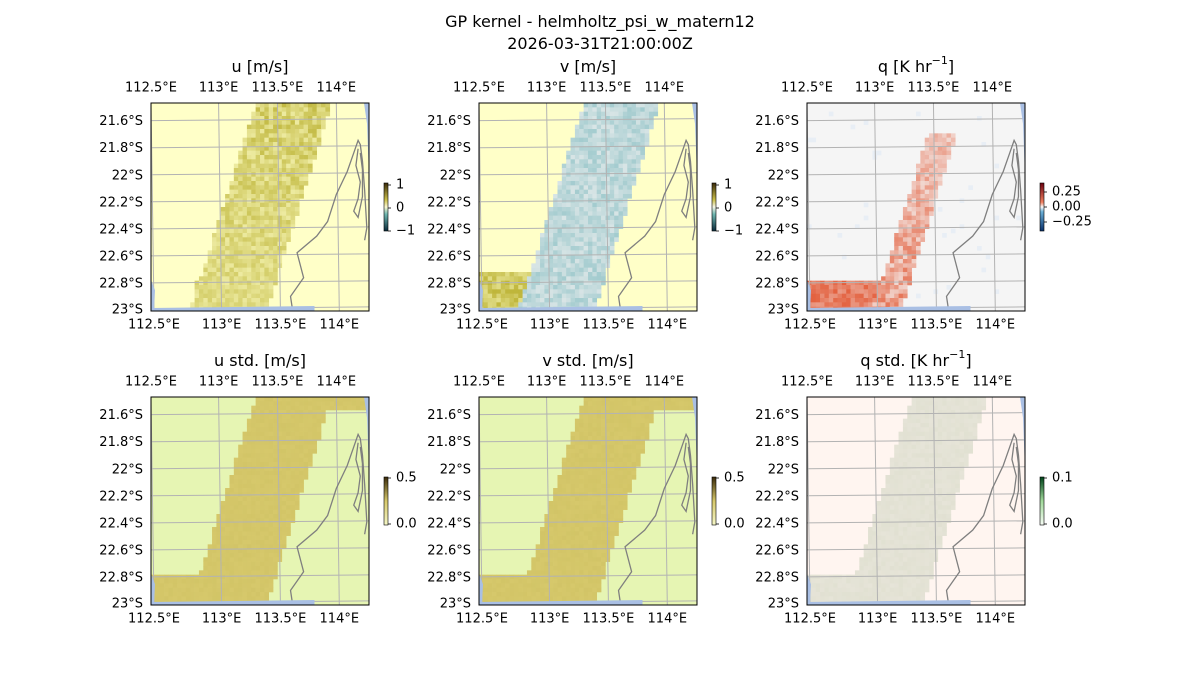 The height and width of the screenshot is (700, 1200). What do you see at coordinates (449, 523) in the screenshot?
I see `y-tick-label: 22.4°S` at bounding box center [449, 523].